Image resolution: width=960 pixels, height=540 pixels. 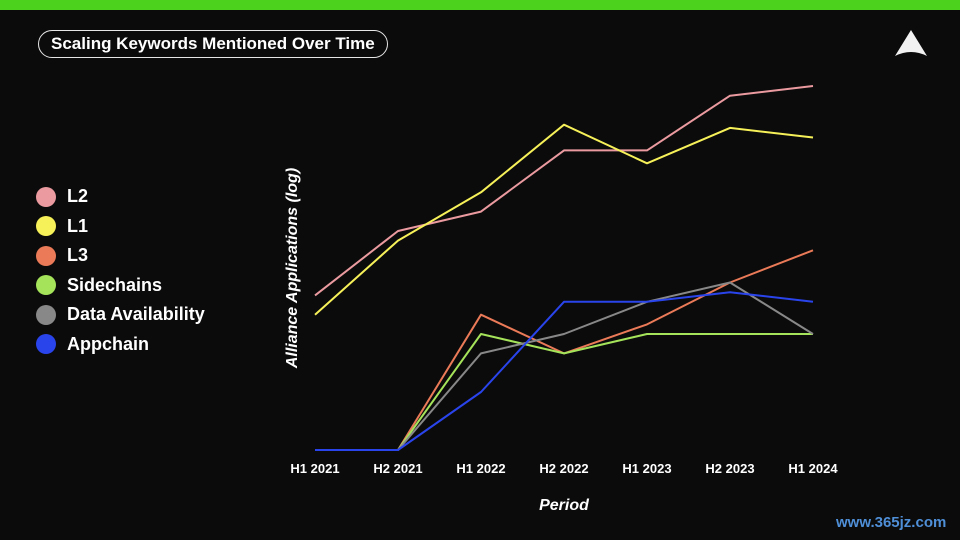 I want to click on triangle-logo-icon, so click(x=911, y=43).